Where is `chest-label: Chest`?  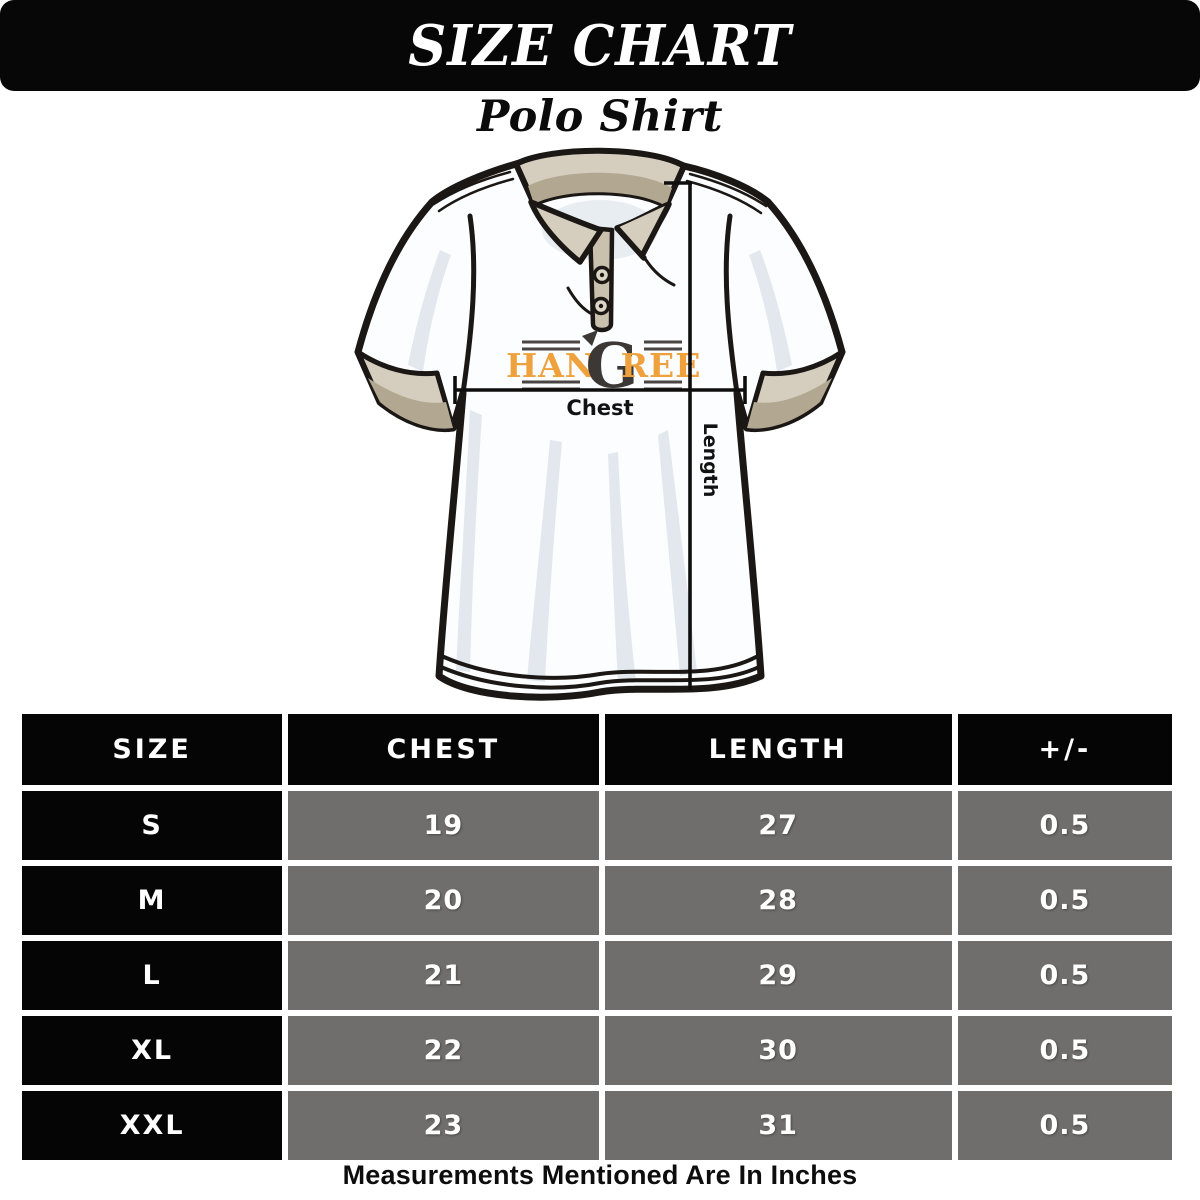 chest-label: Chest is located at coordinates (599, 408).